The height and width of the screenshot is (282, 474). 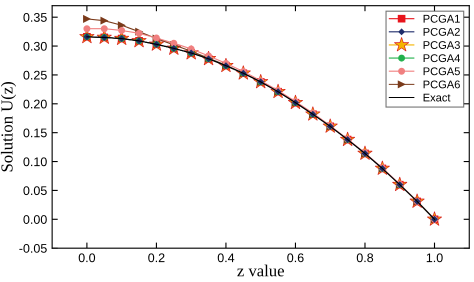 What do you see at coordinates (87, 257) in the screenshot?
I see `x-tick-label: 0.0` at bounding box center [87, 257].